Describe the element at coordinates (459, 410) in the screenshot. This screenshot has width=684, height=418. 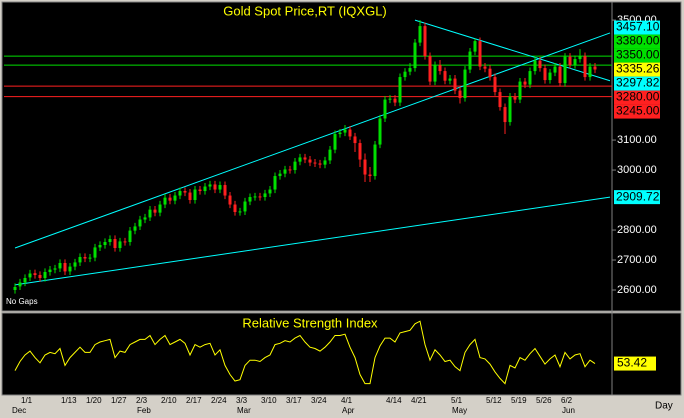
I see `month-label: May` at that location.